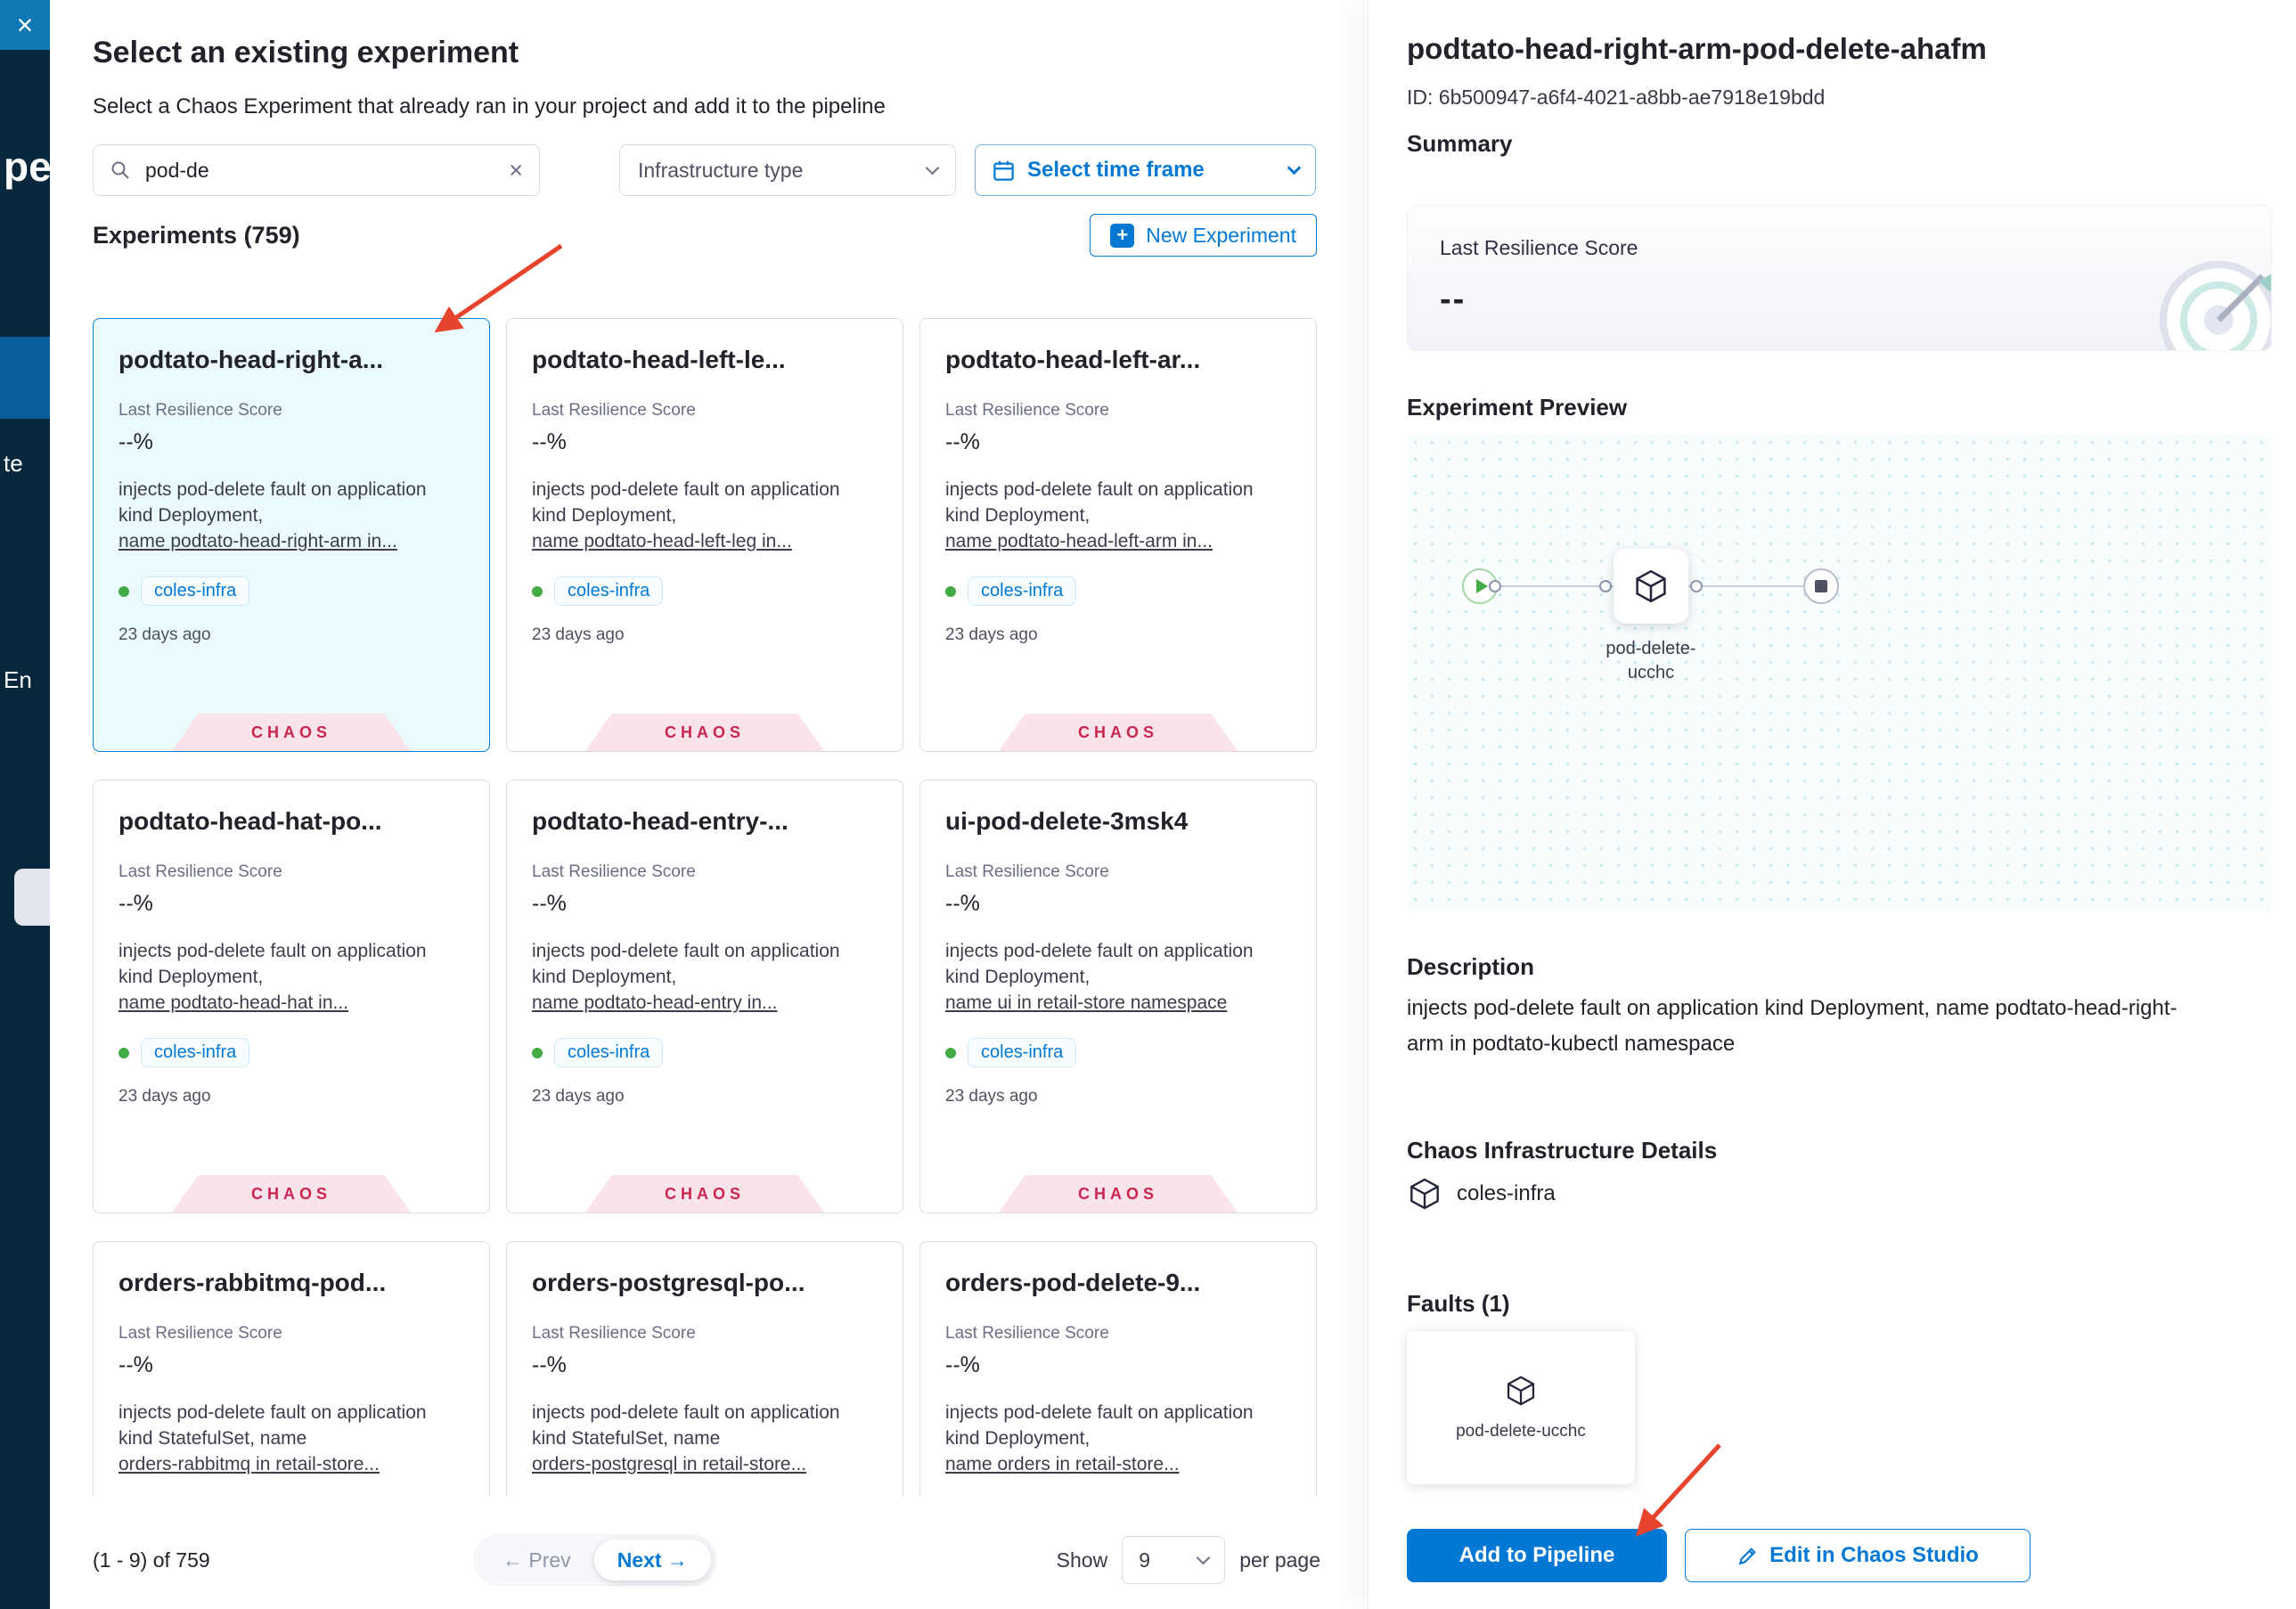  What do you see at coordinates (536, 1560) in the screenshot?
I see `prev-page-button: ← Prev` at bounding box center [536, 1560].